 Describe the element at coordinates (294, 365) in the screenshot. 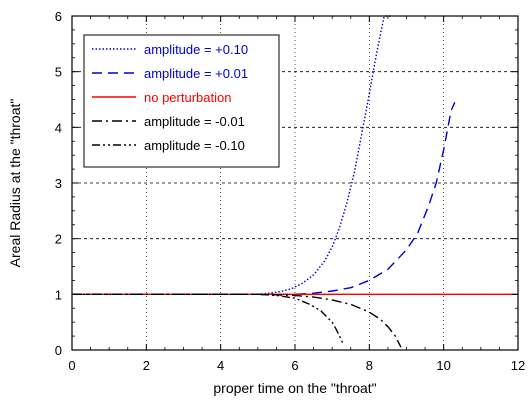

I see `x-tick-label: 6` at that location.